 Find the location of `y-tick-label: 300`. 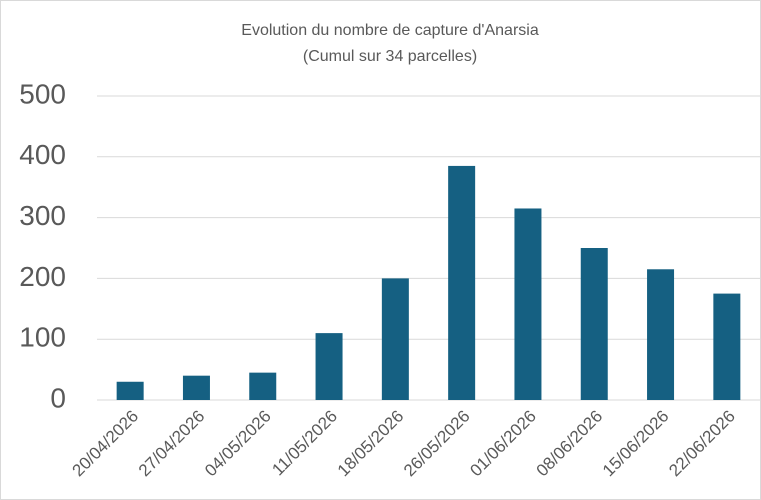

y-tick-label: 300 is located at coordinates (42, 215).